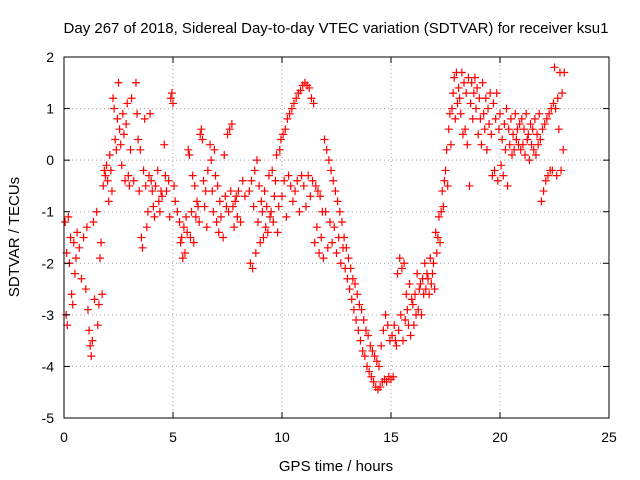  I want to click on y-tick-label: -1, so click(48, 212).